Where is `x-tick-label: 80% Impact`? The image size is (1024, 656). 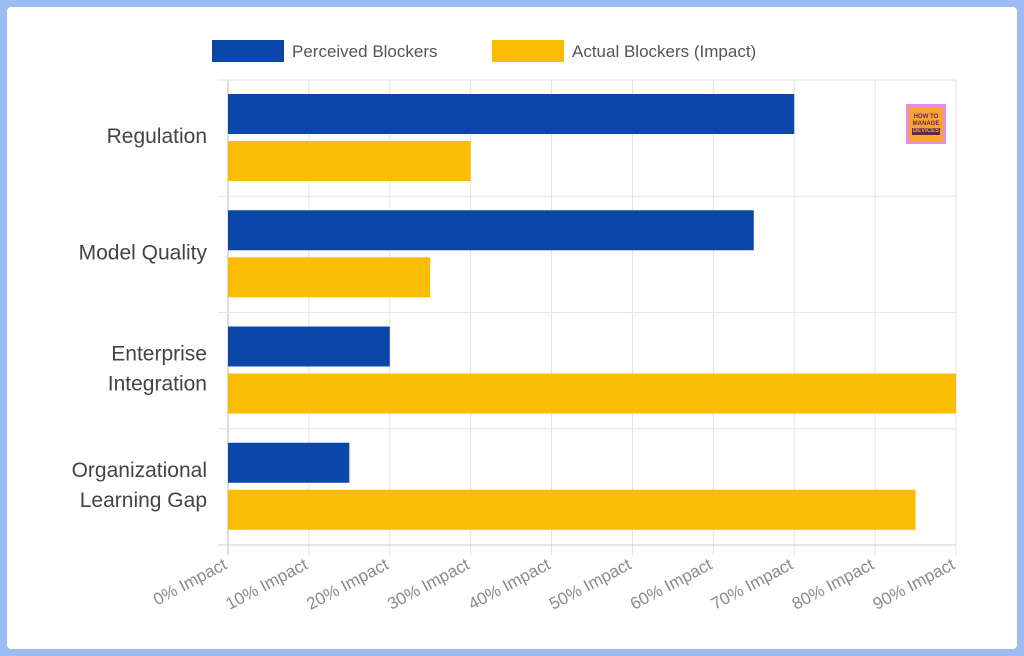
x-tick-label: 80% Impact is located at coordinates (833, 584).